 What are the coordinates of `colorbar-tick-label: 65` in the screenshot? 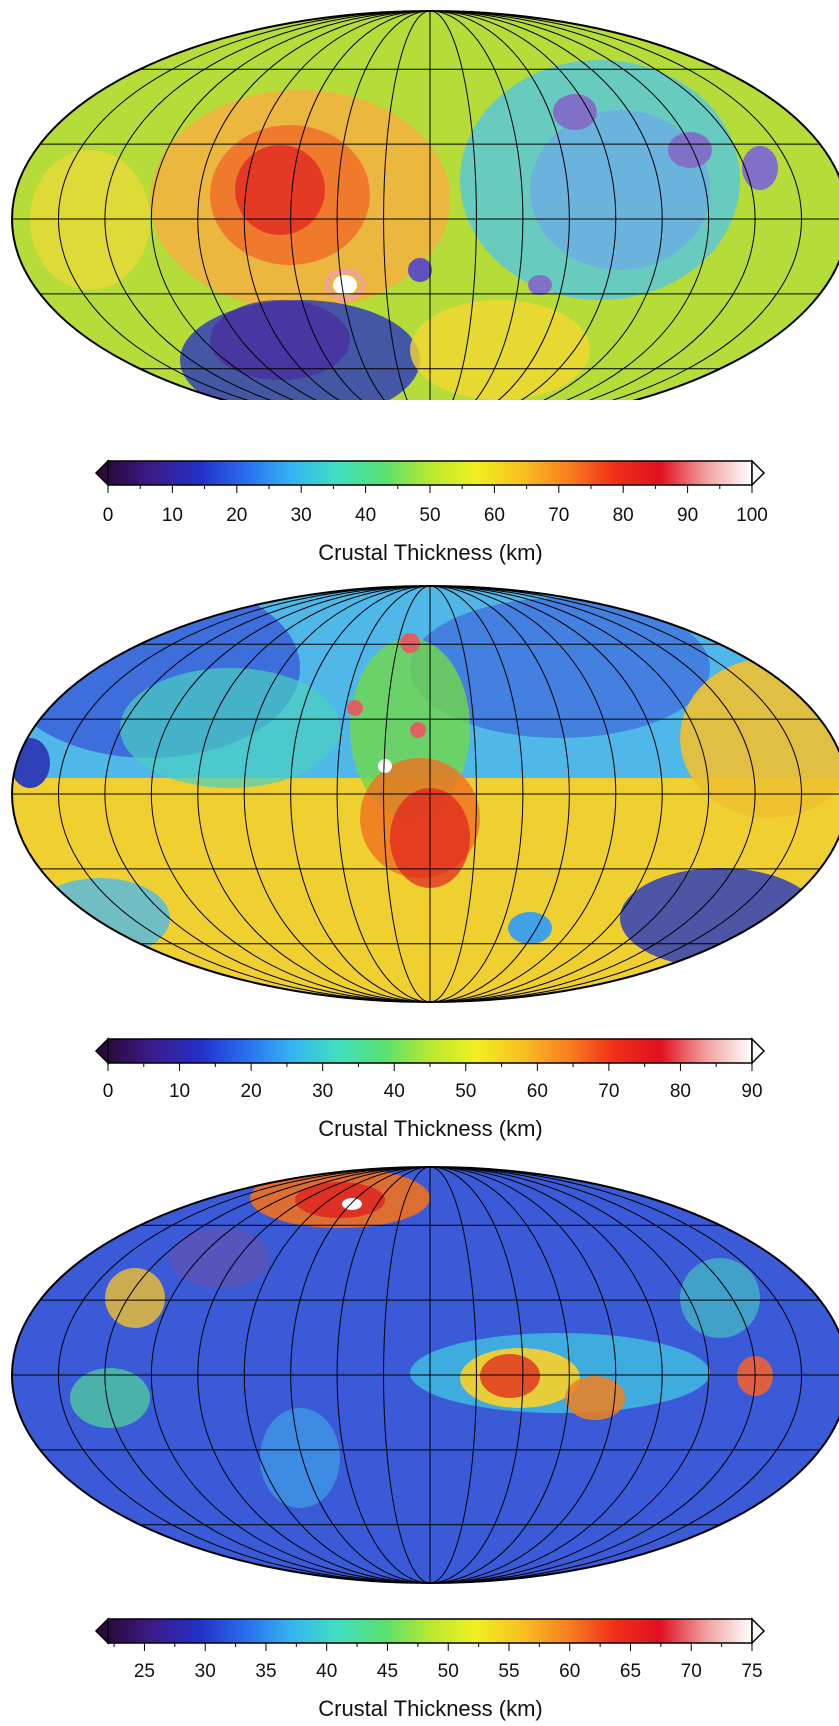 It's located at (630, 1671).